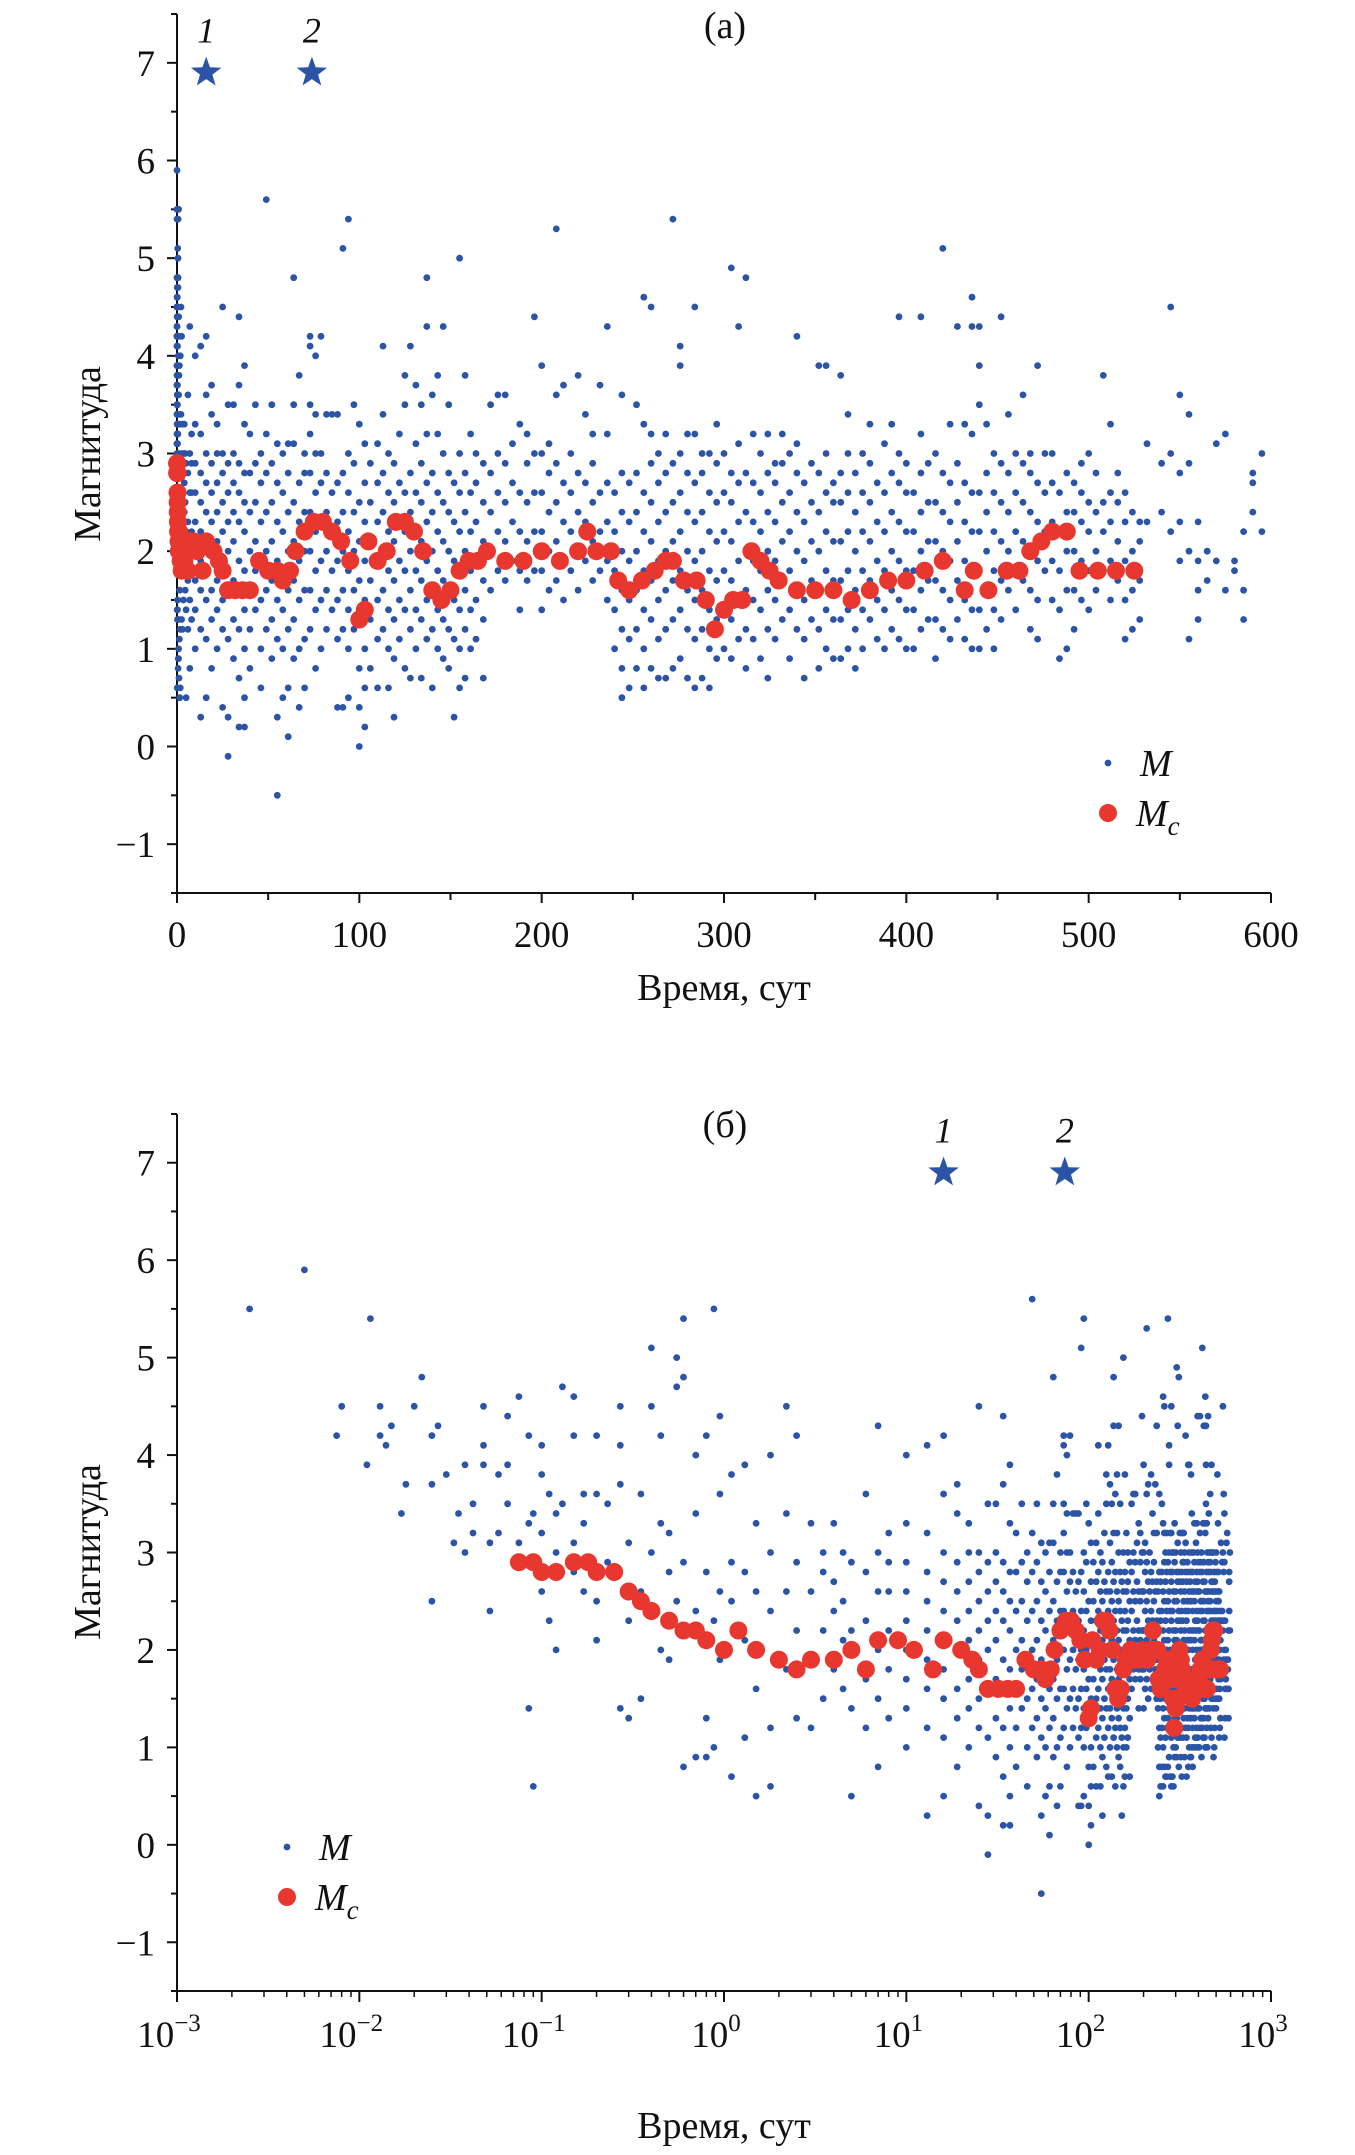 This screenshot has height=2155, width=1355. What do you see at coordinates (724, 988) in the screenshot?
I see `panel-a-x-axis-title: Время, сут` at bounding box center [724, 988].